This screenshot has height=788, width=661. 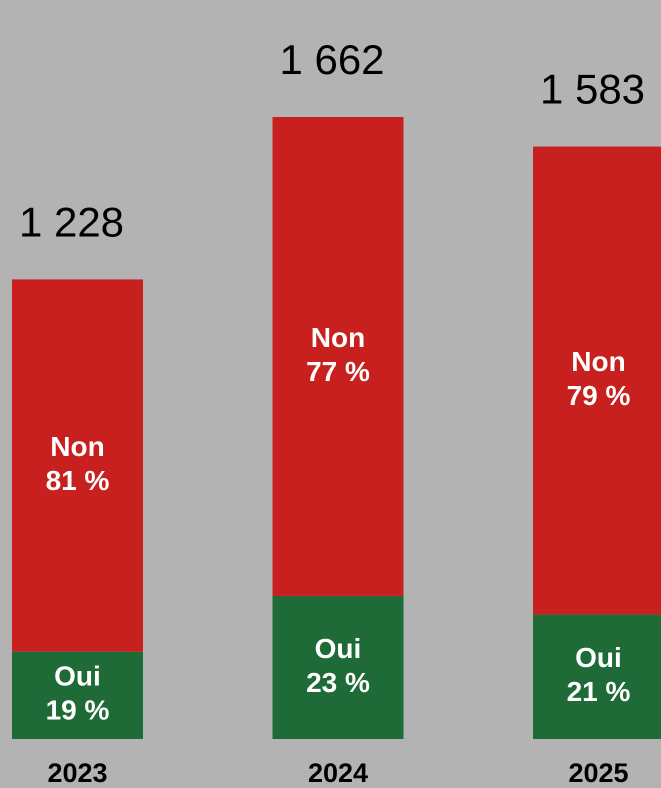 What do you see at coordinates (78, 710) in the screenshot?
I see `segment-value-label: 19 %` at bounding box center [78, 710].